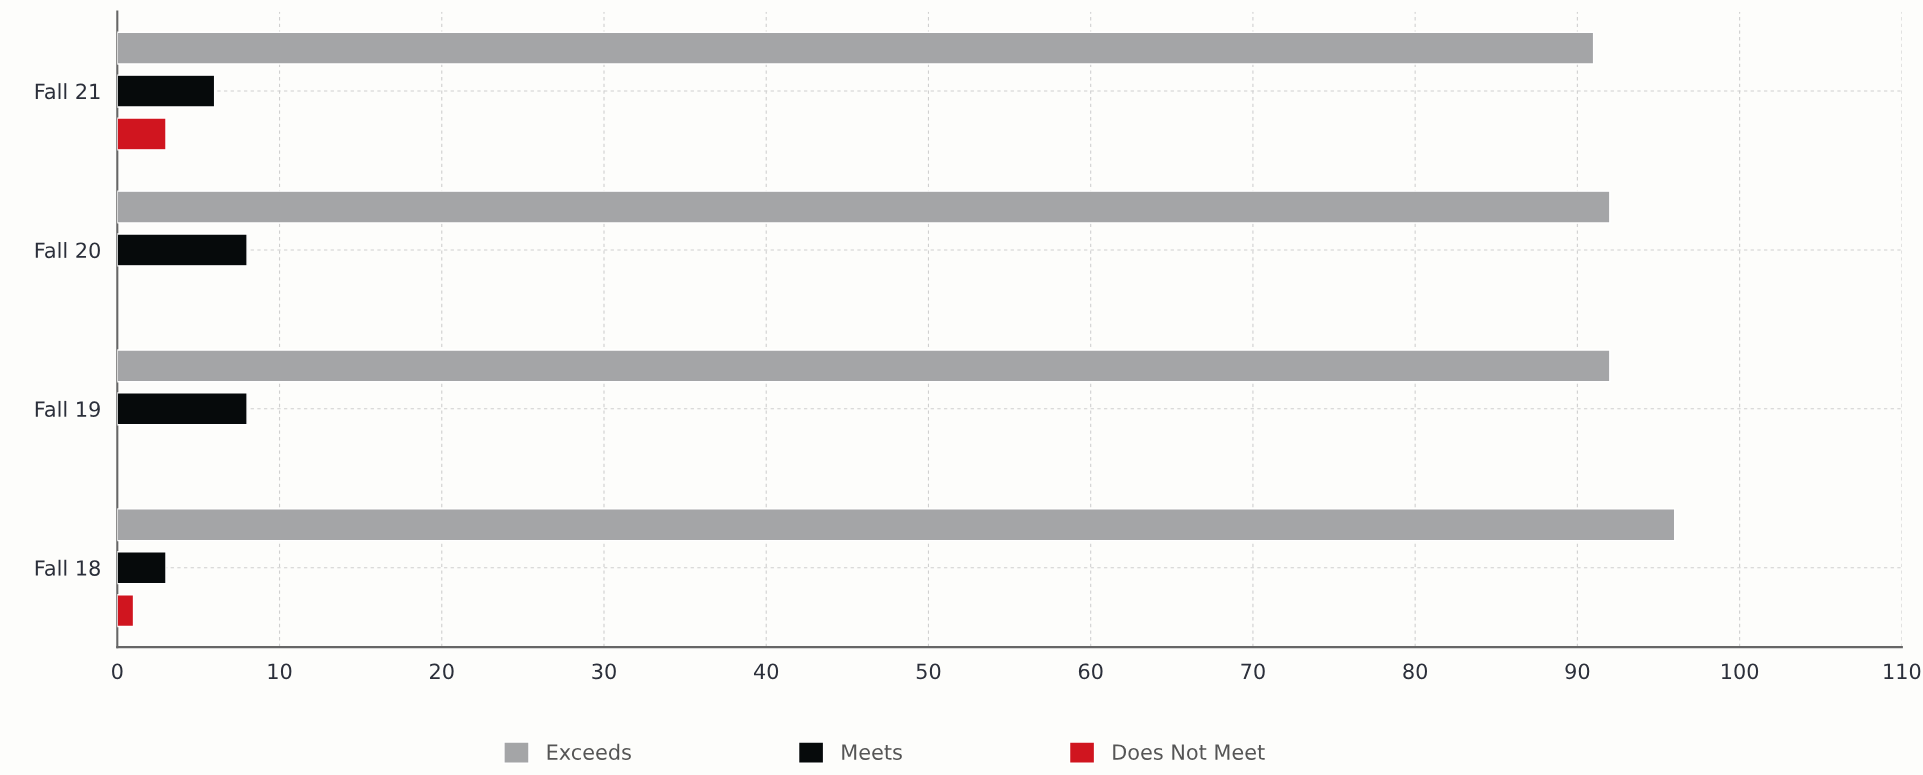  Describe the element at coordinates (1090, 671) in the screenshot. I see `x-tick-label: 60` at that location.